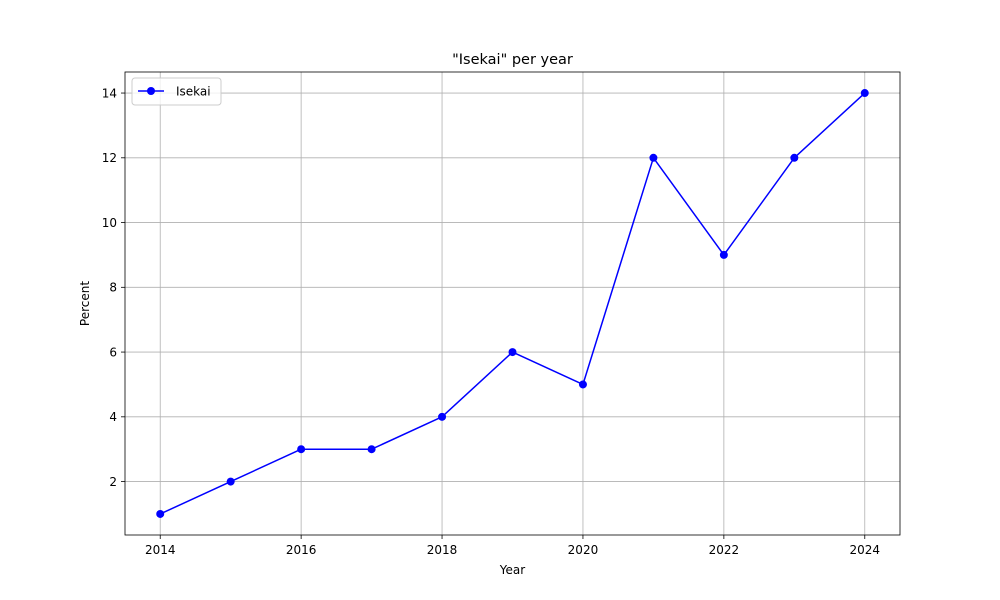 Image resolution: width=1000 pixels, height=600 pixels. Describe the element at coordinates (512, 570) in the screenshot. I see `x-axis-label: Year` at that location.